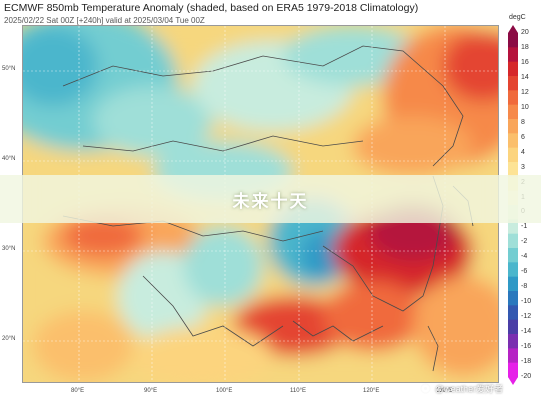  What do you see at coordinates (78, 391) in the screenshot?
I see `lon-label-80e: 80°E` at bounding box center [78, 391].